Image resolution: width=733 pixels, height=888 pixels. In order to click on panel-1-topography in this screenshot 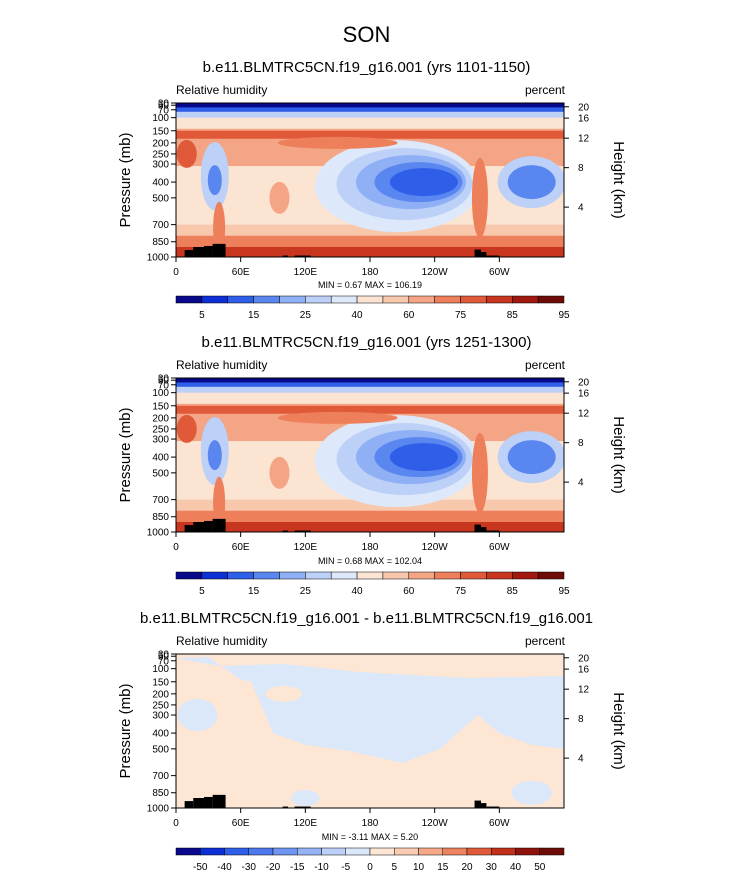, I will do `click(342, 250)`.